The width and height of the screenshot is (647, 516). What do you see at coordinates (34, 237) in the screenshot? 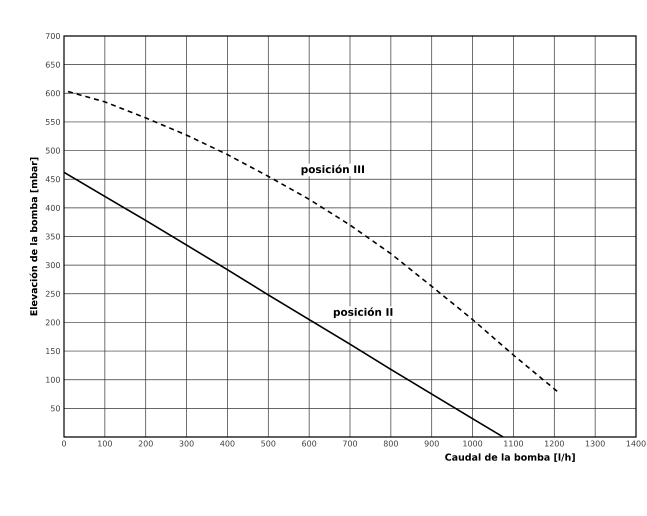
I see `y-axis-title: Elevación de la bomba [mbar]` at bounding box center [34, 237].